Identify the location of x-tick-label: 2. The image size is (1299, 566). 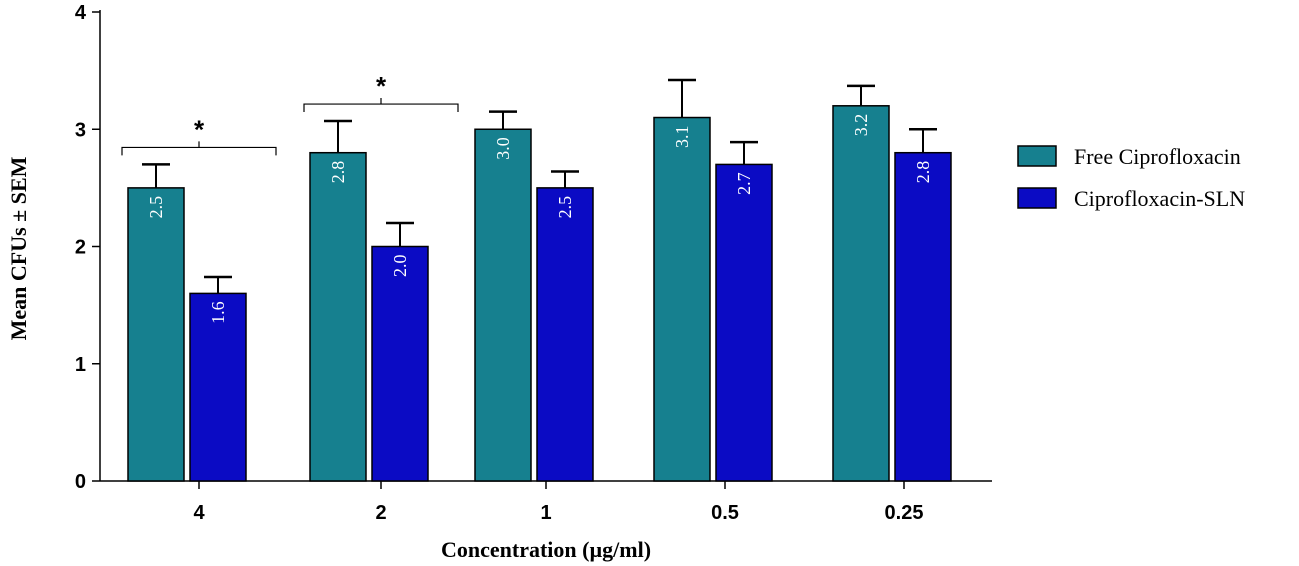
(380, 513).